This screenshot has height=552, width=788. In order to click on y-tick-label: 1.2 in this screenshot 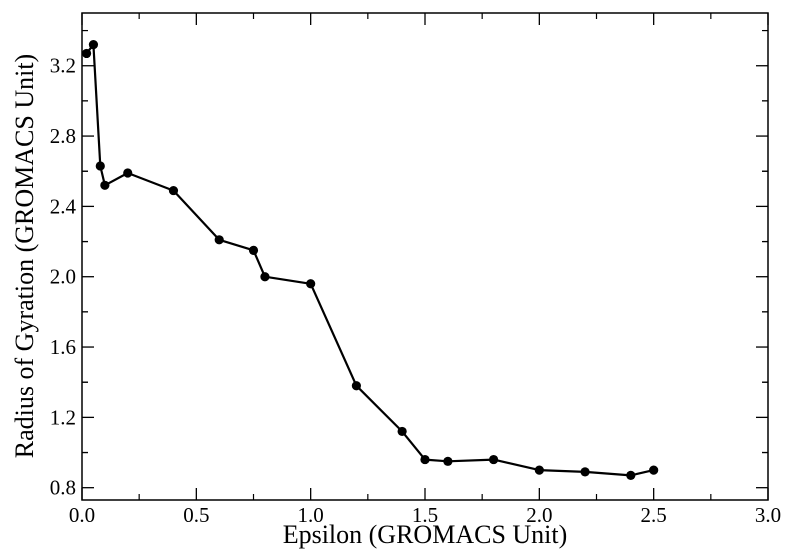, I will do `click(63, 417)`.